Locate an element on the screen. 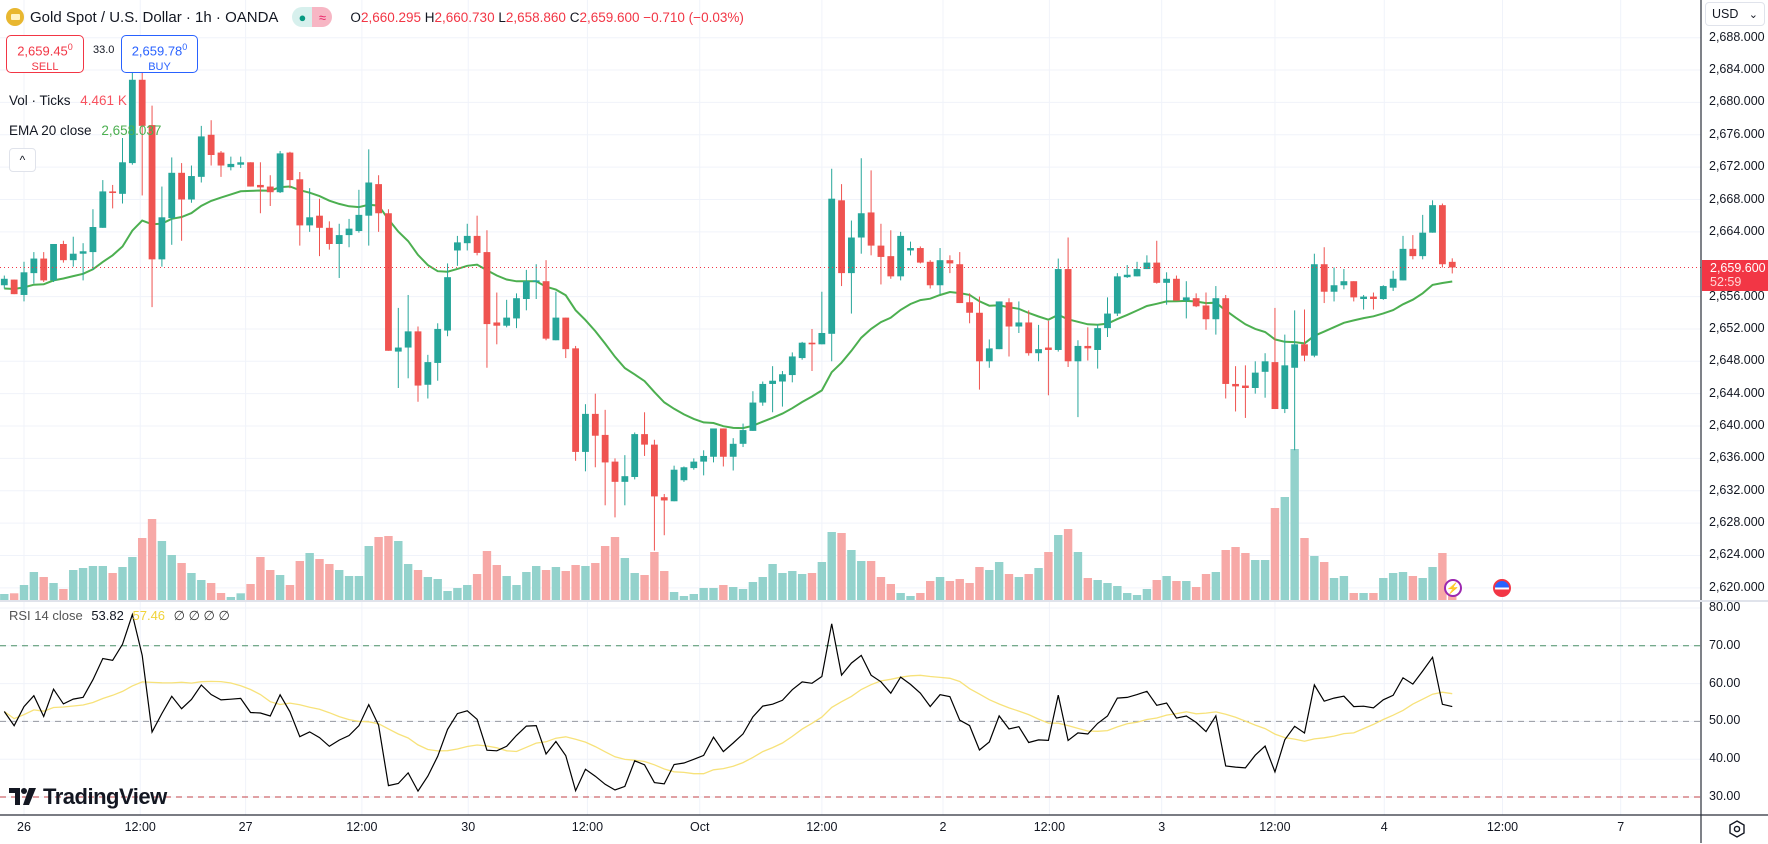 This screenshot has height=844, width=1768. price-tick-label: 2,644.000 is located at coordinates (1737, 392).